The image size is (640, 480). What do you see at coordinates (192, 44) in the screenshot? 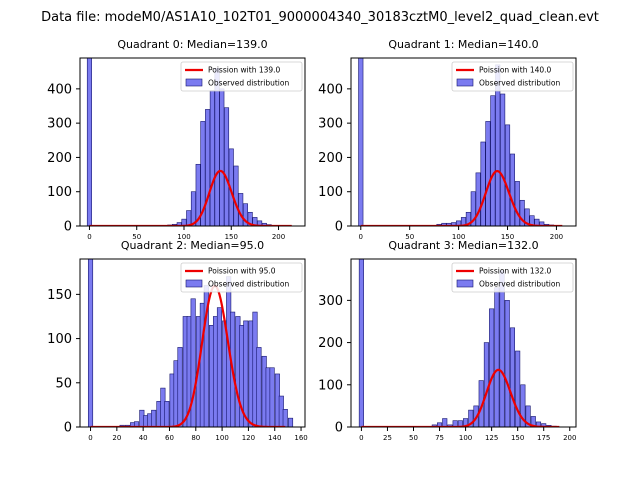
I see `subplot-title: Quadrant 0: Median=139.0` at bounding box center [192, 44].